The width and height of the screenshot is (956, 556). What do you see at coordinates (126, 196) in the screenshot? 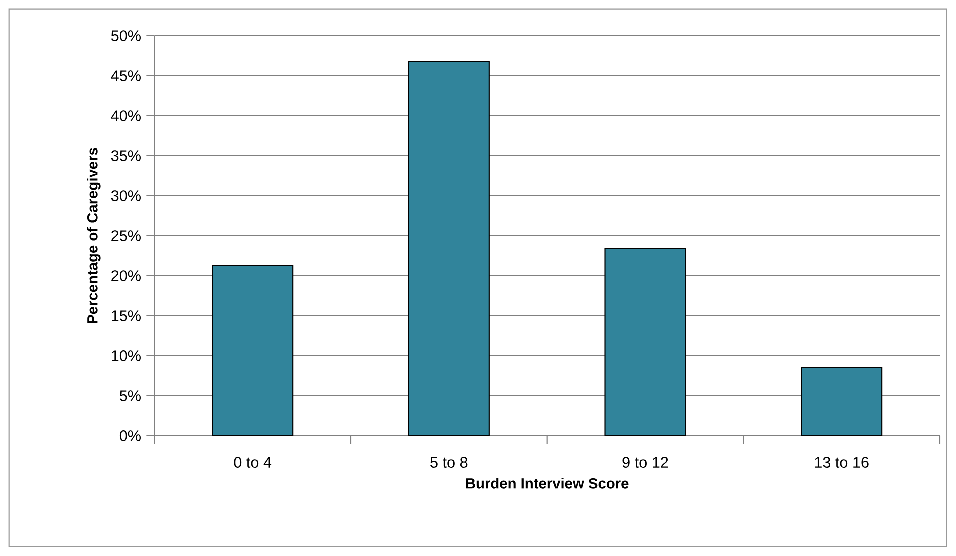
I see `y-tick-label: 30%` at bounding box center [126, 196].